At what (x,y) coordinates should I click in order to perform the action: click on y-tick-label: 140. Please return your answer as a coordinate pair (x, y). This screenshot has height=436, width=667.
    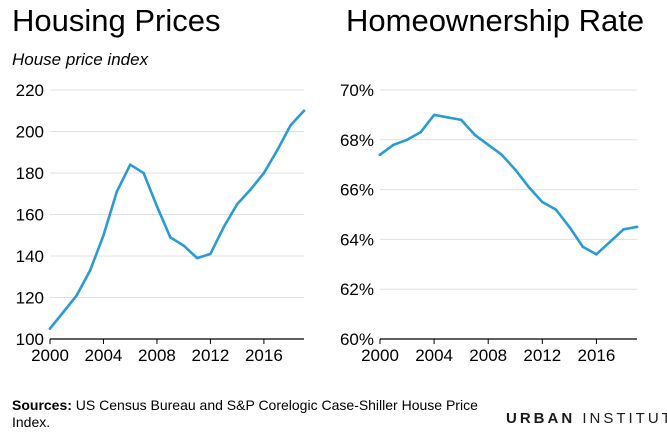
    Looking at the image, I should click on (30, 256).